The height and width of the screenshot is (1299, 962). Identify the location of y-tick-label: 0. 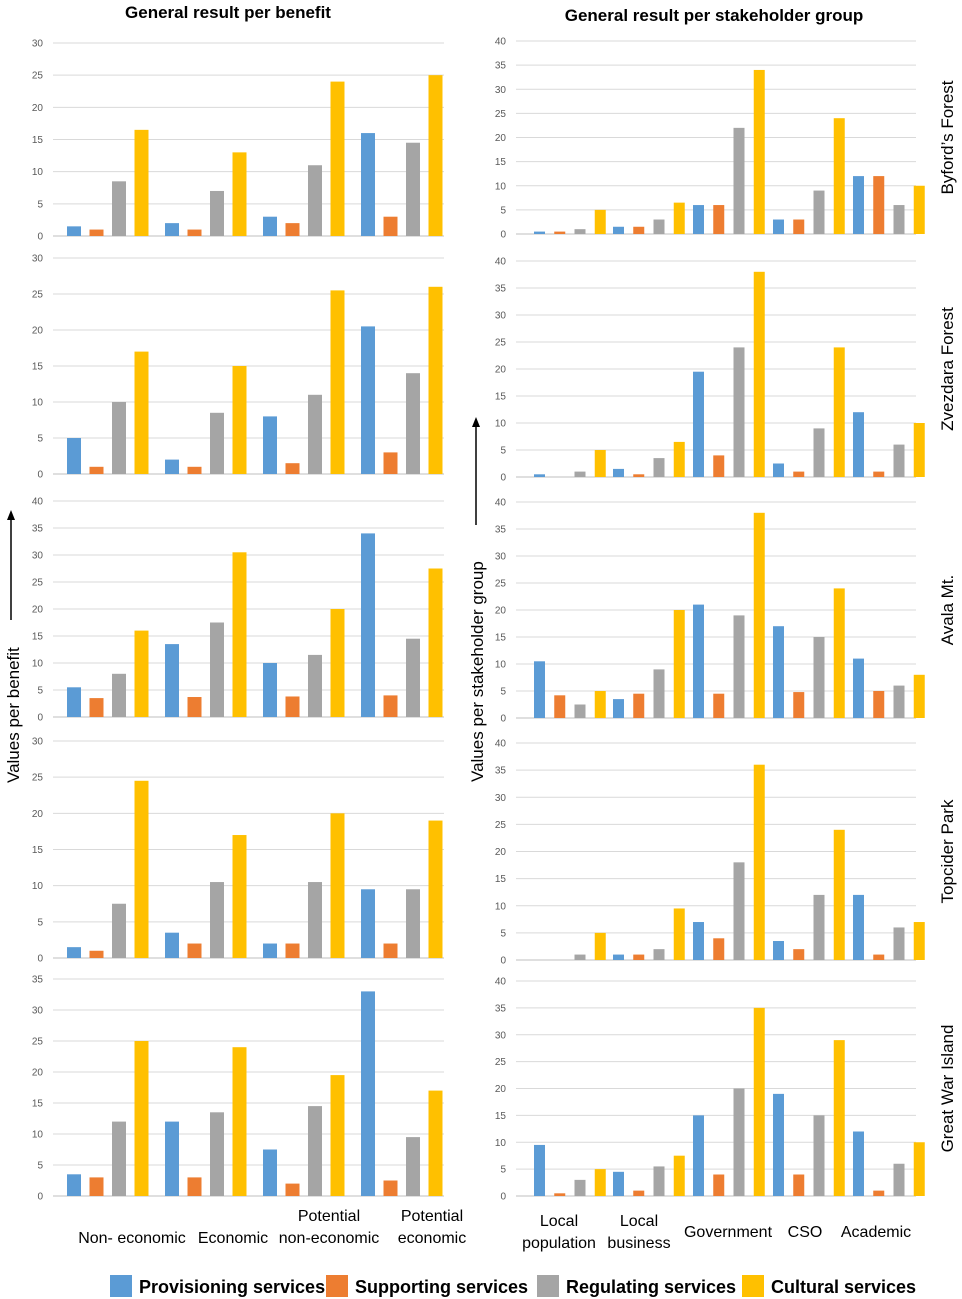
(40, 959).